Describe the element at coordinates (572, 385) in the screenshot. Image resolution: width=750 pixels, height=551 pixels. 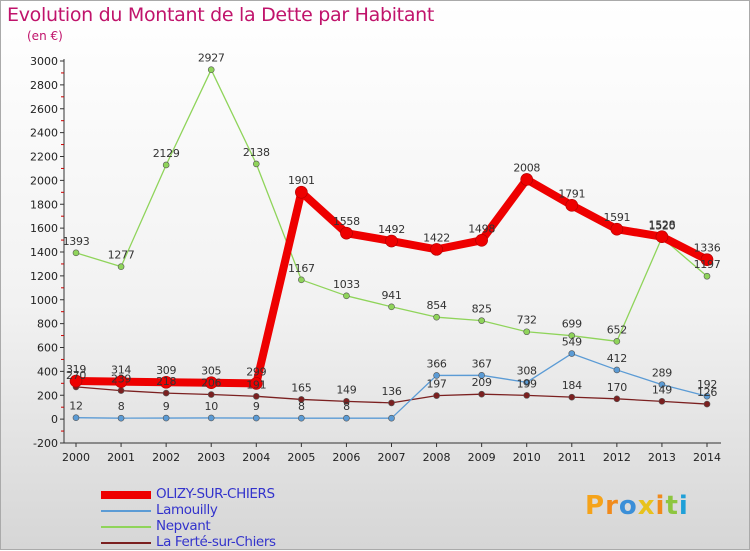
I see `data-label: 184` at that location.